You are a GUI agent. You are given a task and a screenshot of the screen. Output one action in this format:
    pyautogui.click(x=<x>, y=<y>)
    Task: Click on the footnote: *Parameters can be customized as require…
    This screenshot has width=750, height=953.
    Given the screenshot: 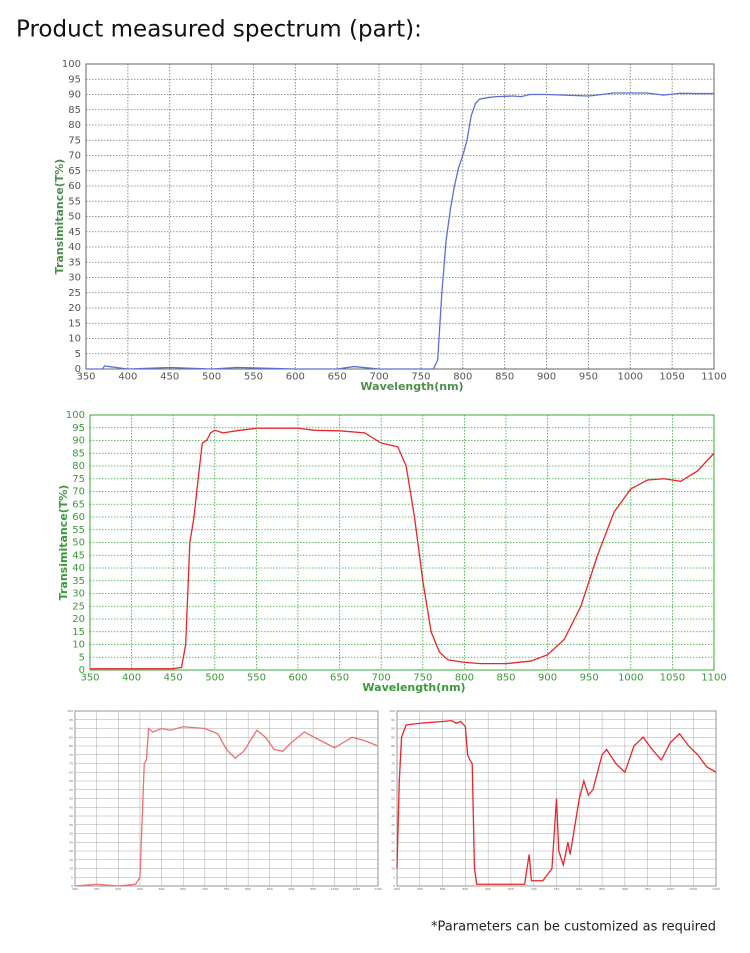 What is the action you would take?
    pyautogui.click(x=573, y=927)
    